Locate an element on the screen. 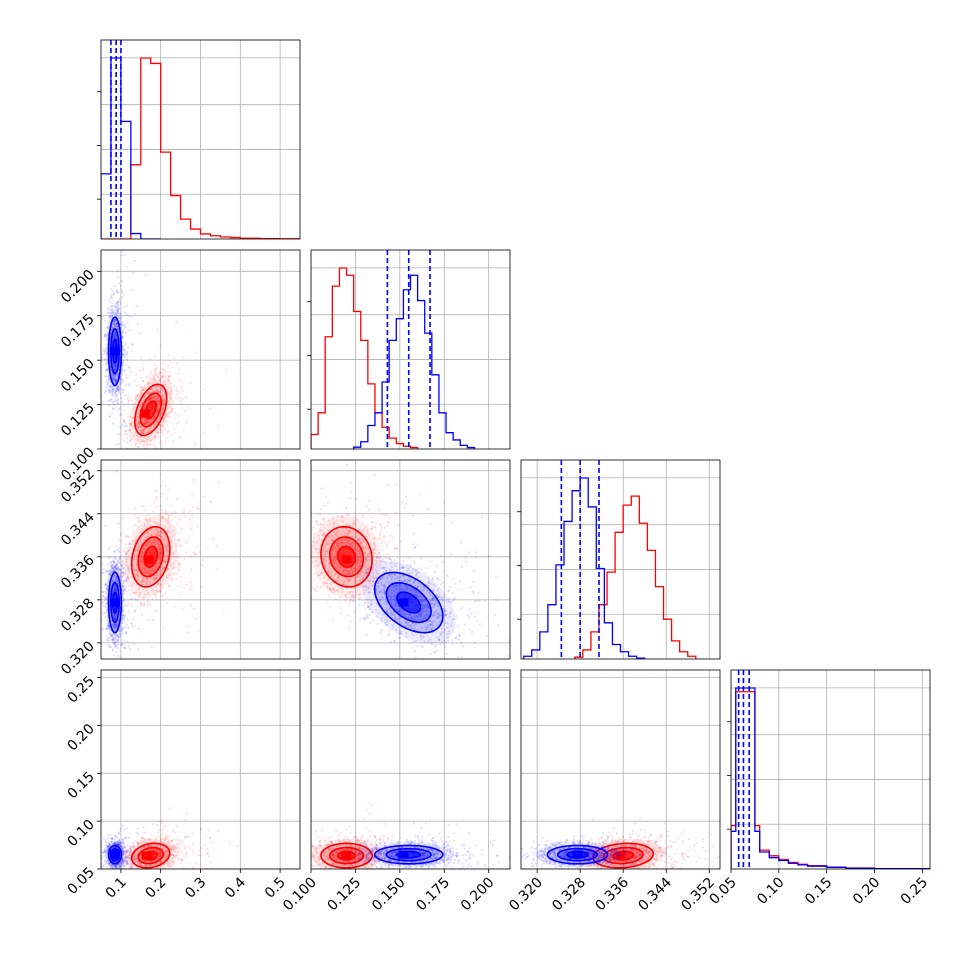 The image size is (970, 970). density-peak-a is located at coordinates (346, 559).